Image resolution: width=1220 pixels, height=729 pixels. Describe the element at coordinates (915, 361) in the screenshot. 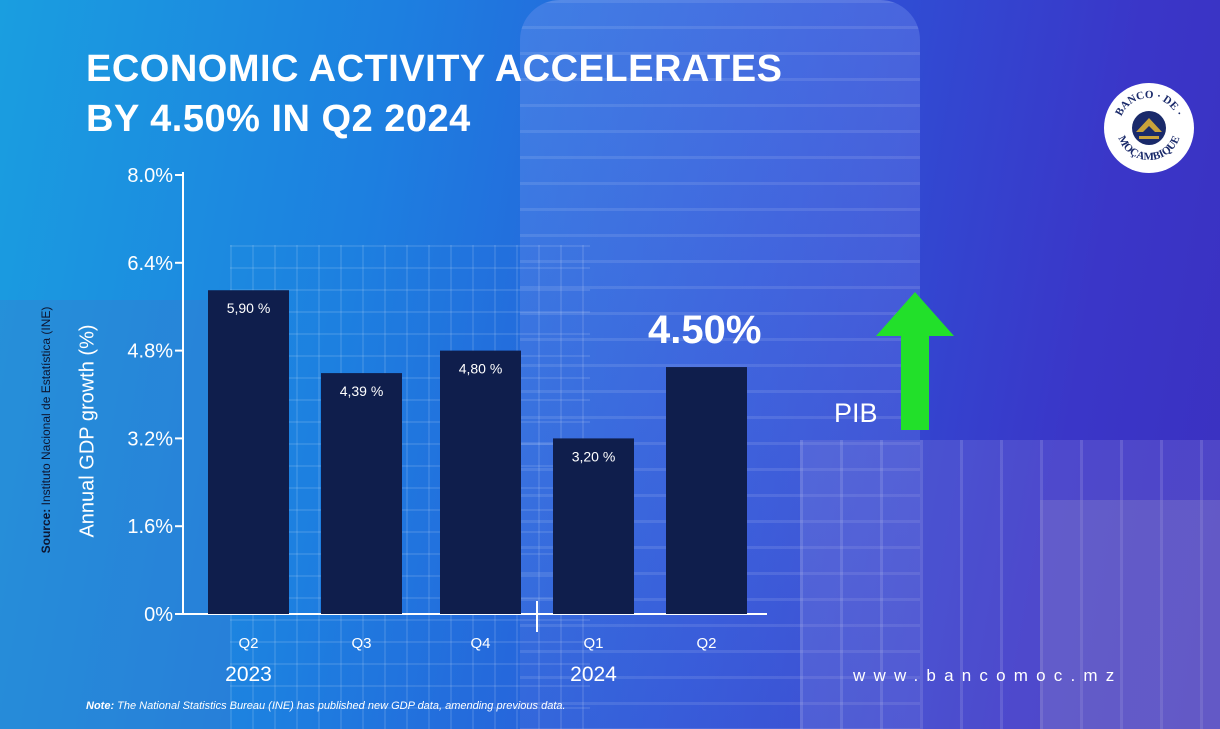

I see `up-arrow-icon` at that location.